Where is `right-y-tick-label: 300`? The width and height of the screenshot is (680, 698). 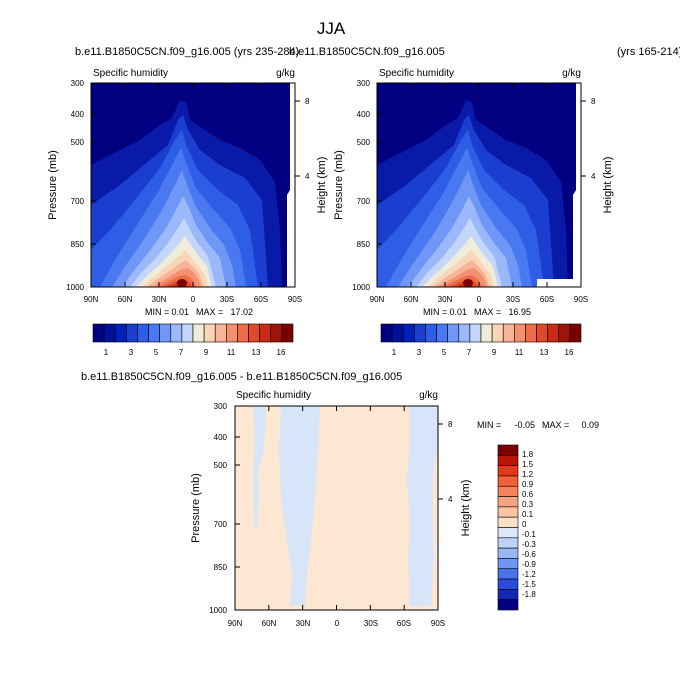
right-y-tick-label: 300 is located at coordinates (364, 83).